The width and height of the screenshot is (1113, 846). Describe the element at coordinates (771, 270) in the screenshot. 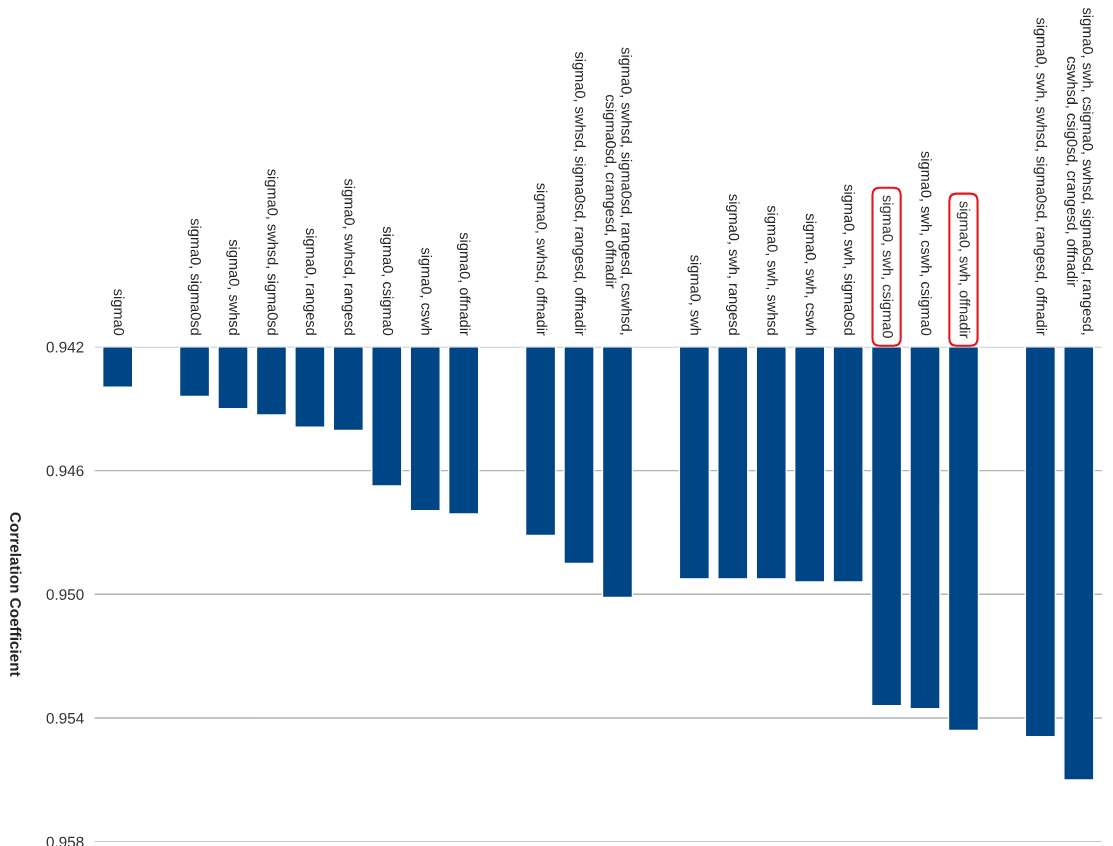

I see `x-tick-label: sigma0, swh, swhsd` at that location.